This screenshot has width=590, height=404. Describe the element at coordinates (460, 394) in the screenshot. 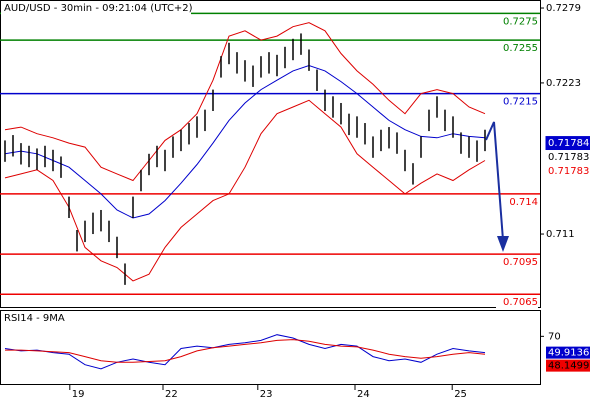

I see `x-tick-label: 25` at that location.